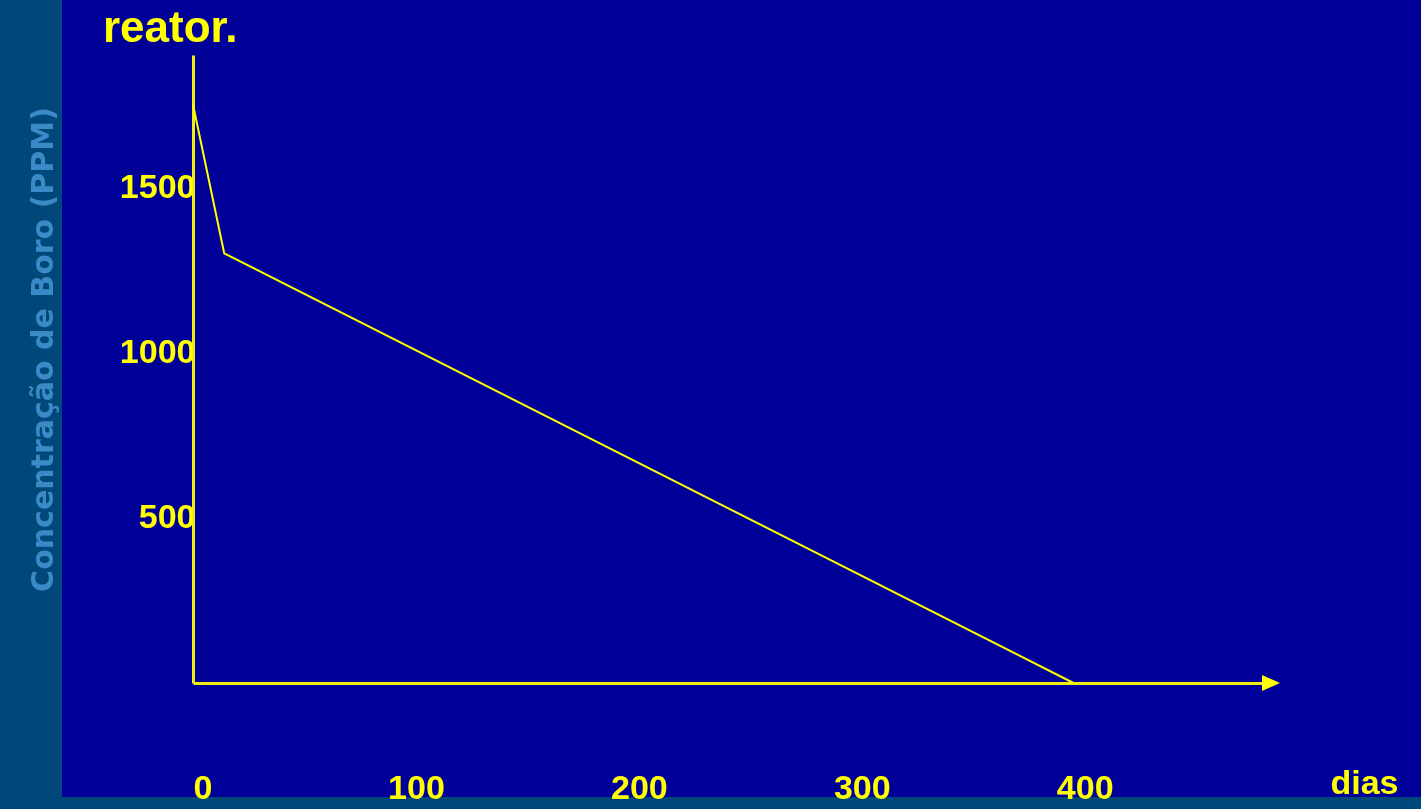  I want to click on y-axis-title: Concentração de Boro (PPM), so click(42, 349).